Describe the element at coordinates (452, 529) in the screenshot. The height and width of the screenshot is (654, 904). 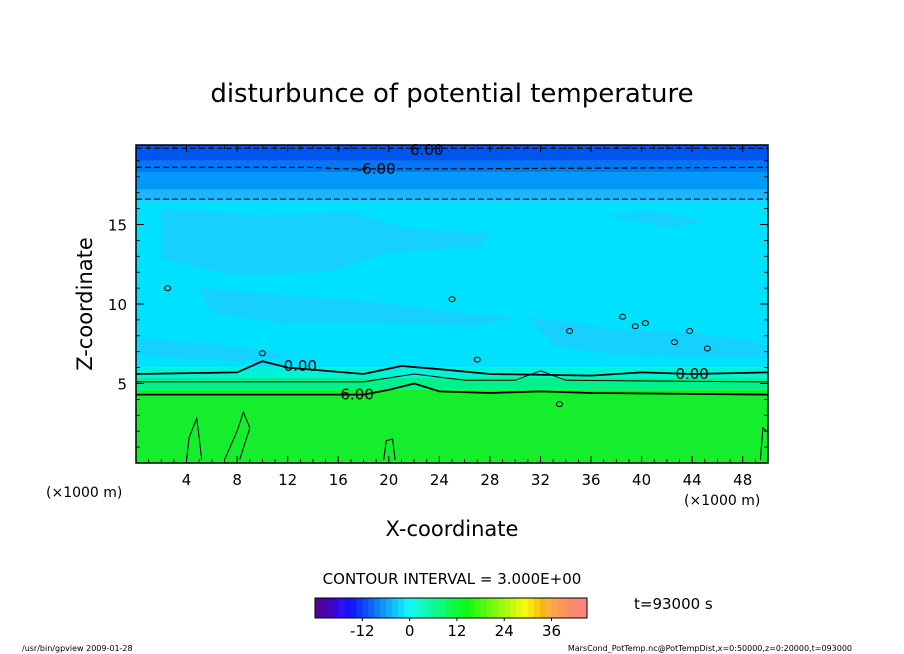
I see `x-axis-label: X-coordinate` at that location.